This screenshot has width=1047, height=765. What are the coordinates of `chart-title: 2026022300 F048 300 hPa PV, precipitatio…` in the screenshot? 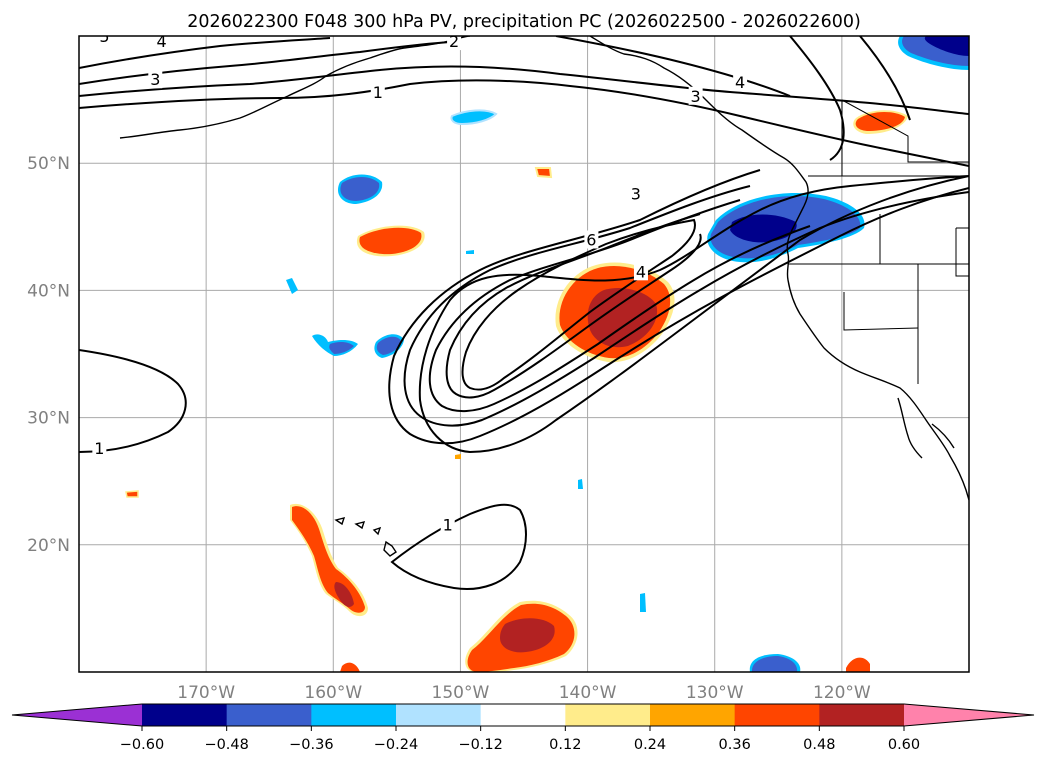 It's located at (524, 22).